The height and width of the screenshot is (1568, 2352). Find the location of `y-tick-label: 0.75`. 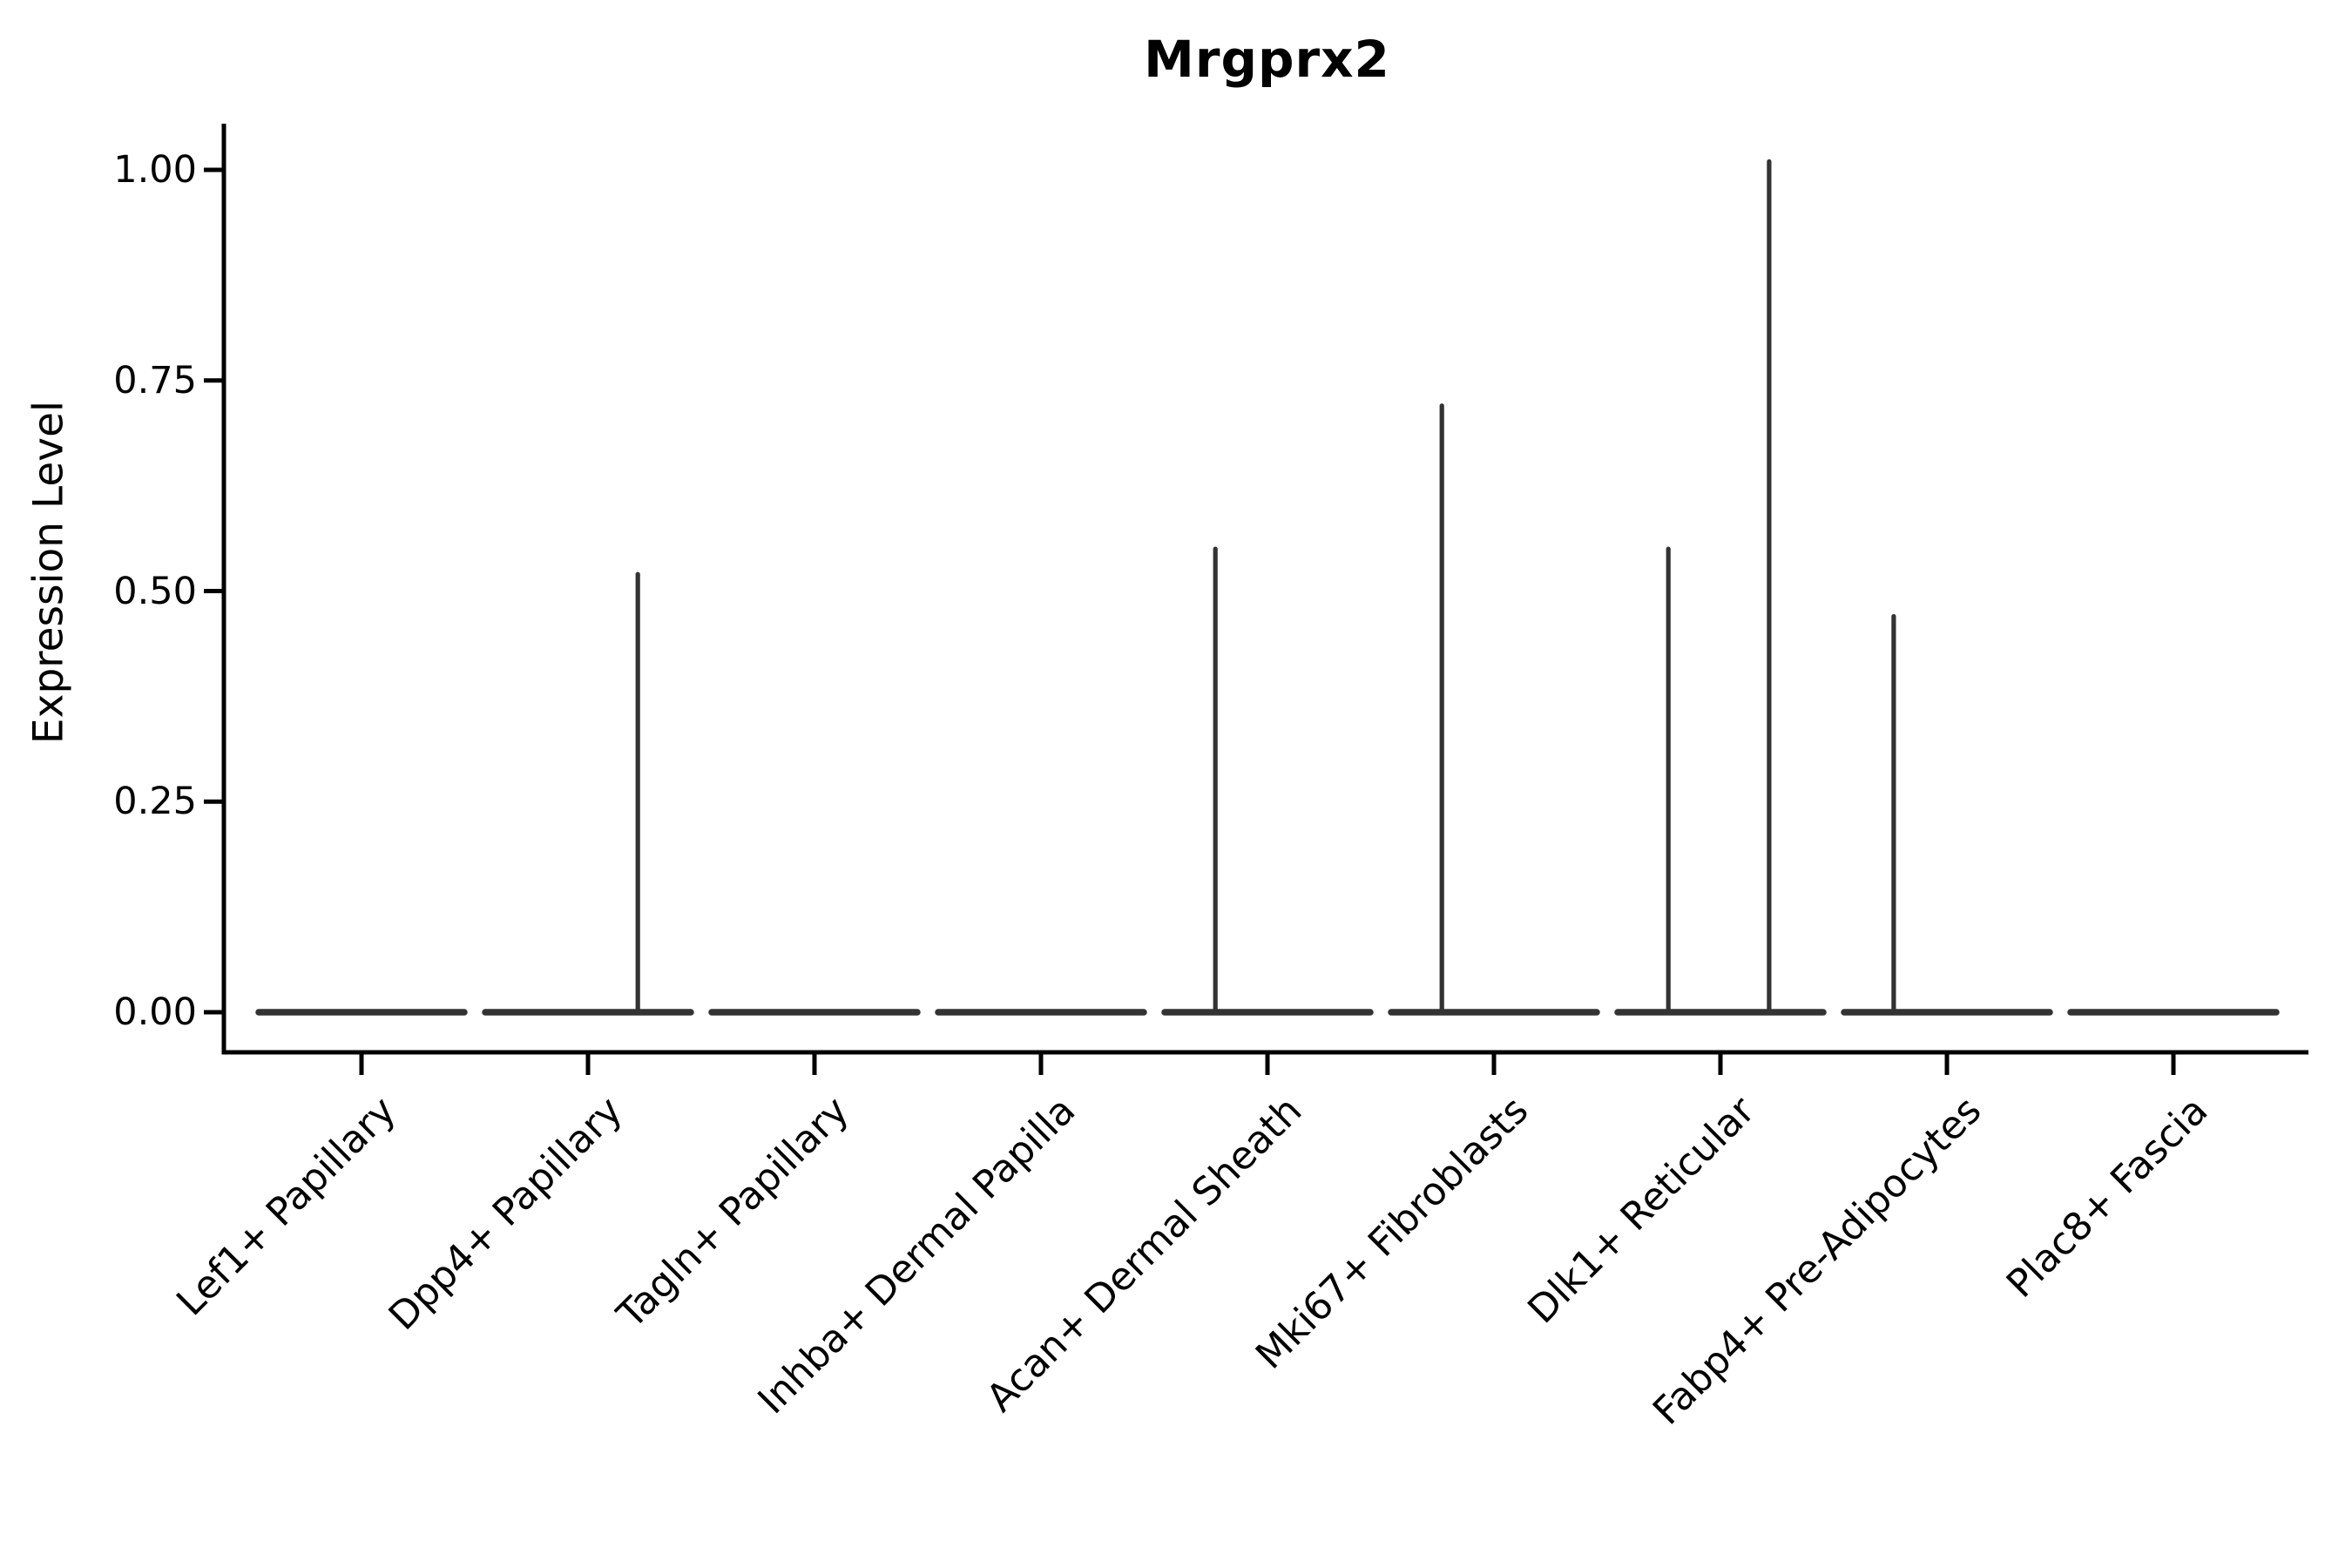

y-tick-label: 0.75 is located at coordinates (155, 380).